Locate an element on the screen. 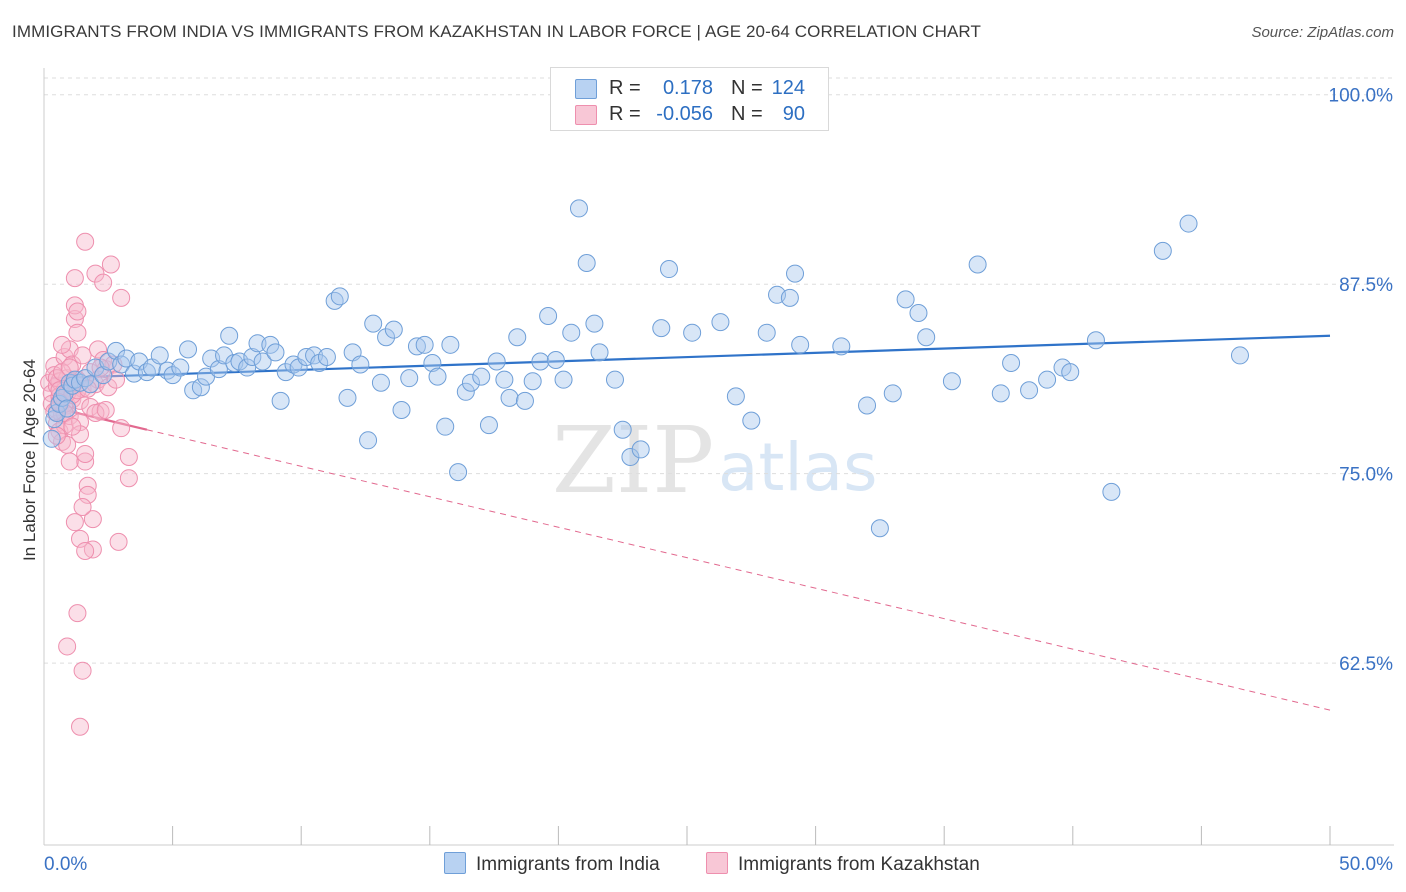 This screenshot has height=892, width=1406. bottom-legend-kazakhstan-label: Immigrants from Kazakhstan is located at coordinates (859, 864).